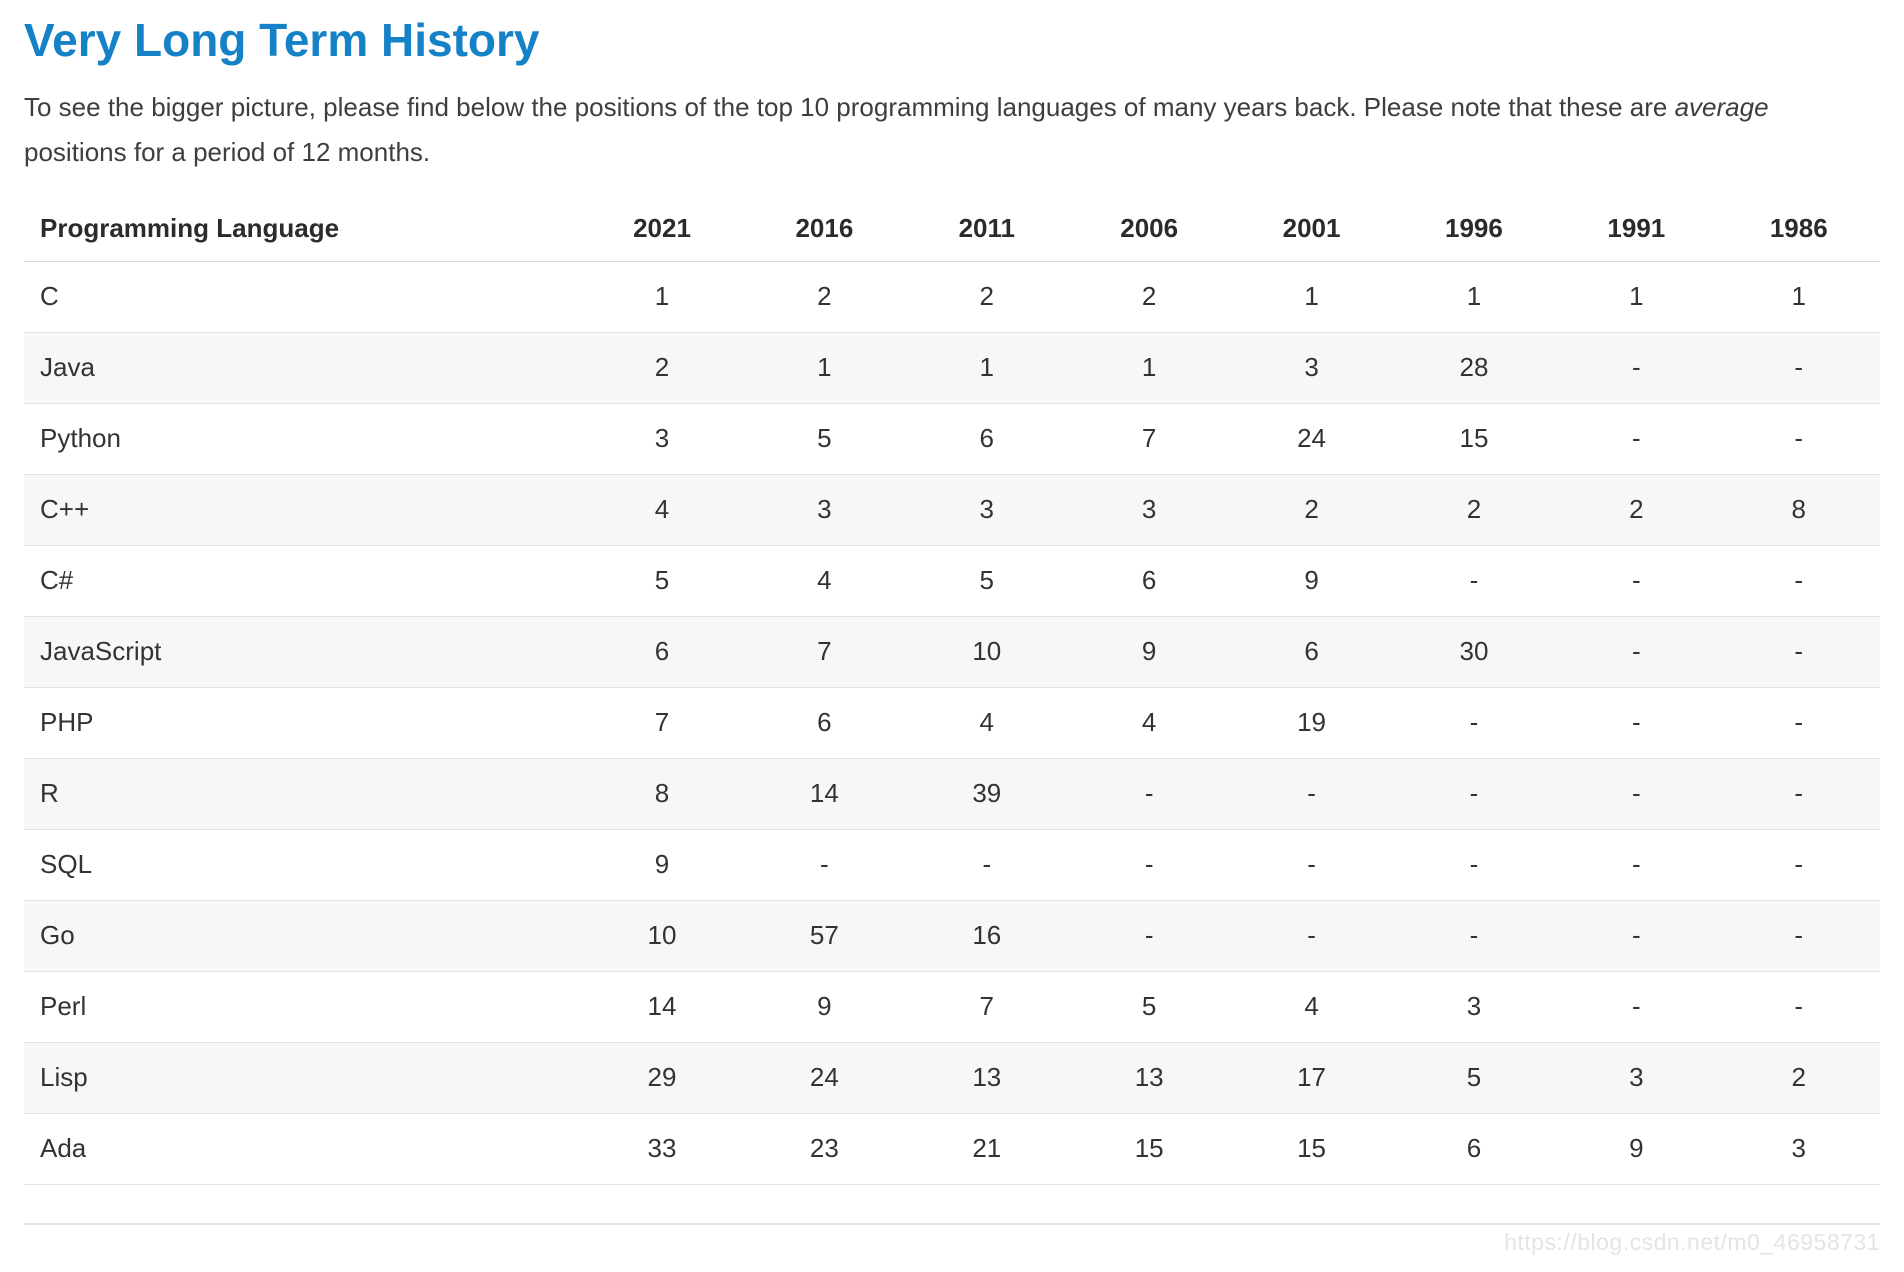  Describe the element at coordinates (302, 510) in the screenshot. I see `language-cell: C++` at that location.